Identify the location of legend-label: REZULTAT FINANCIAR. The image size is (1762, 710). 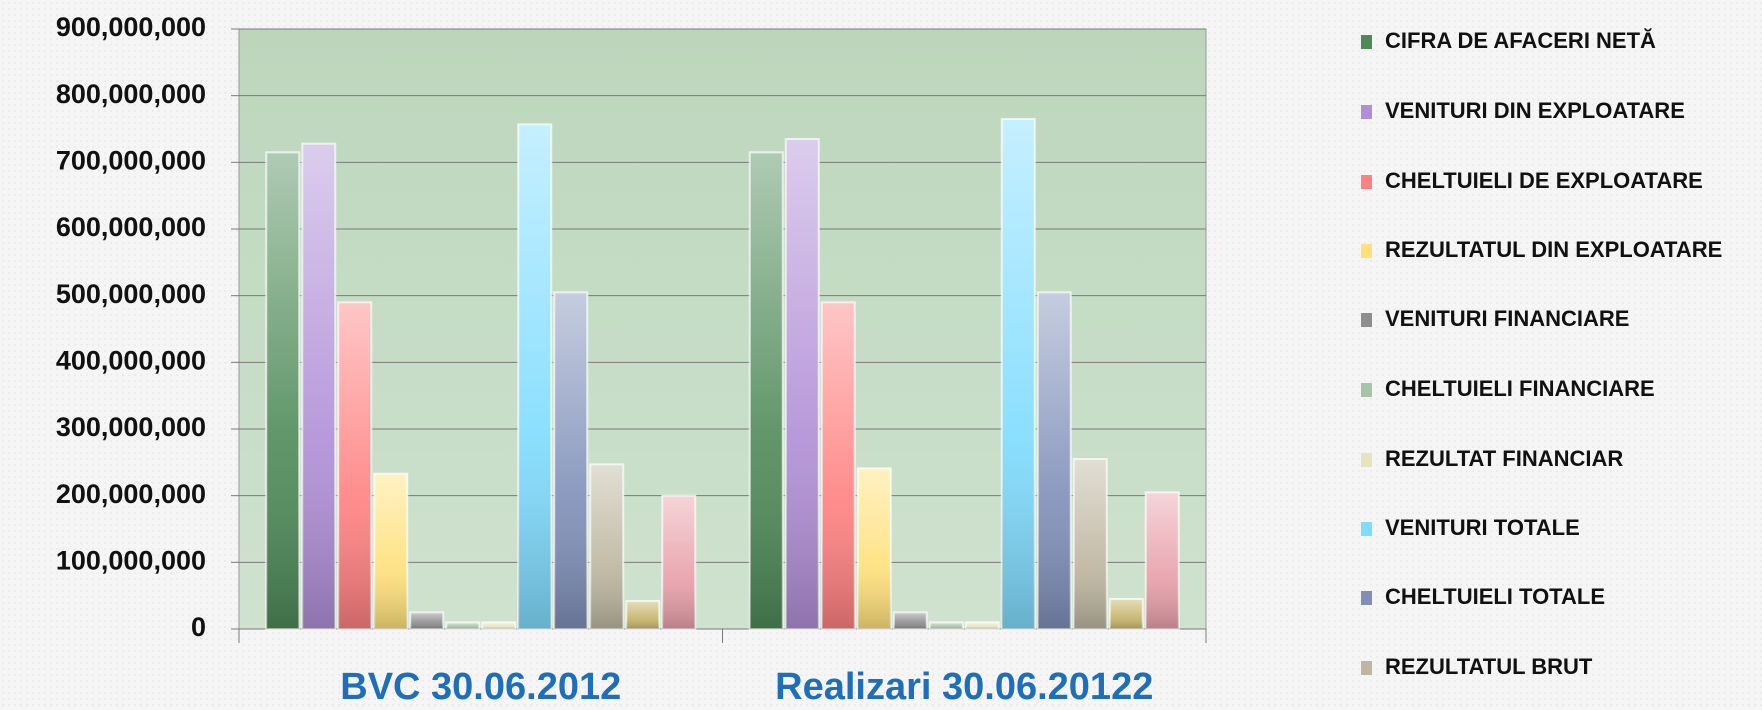
(1504, 458).